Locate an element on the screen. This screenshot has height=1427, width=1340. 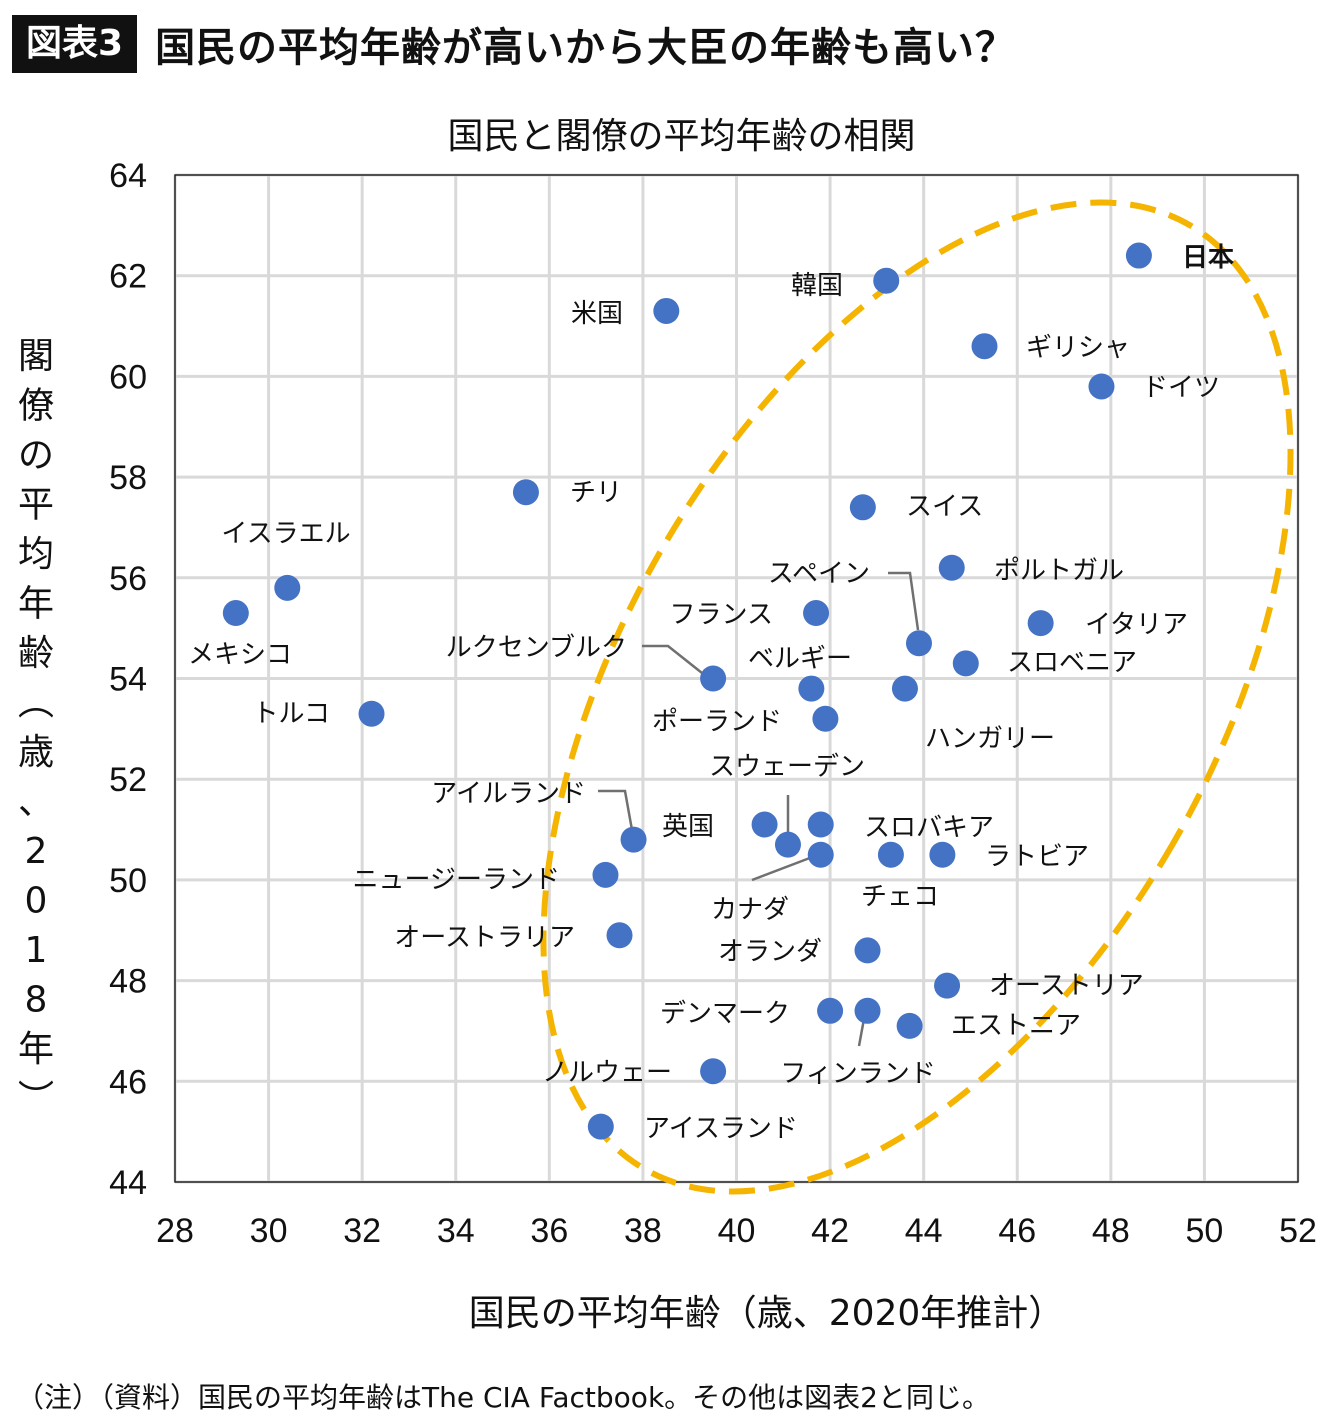
y-axis-label-char: 平 is located at coordinates (36, 505).